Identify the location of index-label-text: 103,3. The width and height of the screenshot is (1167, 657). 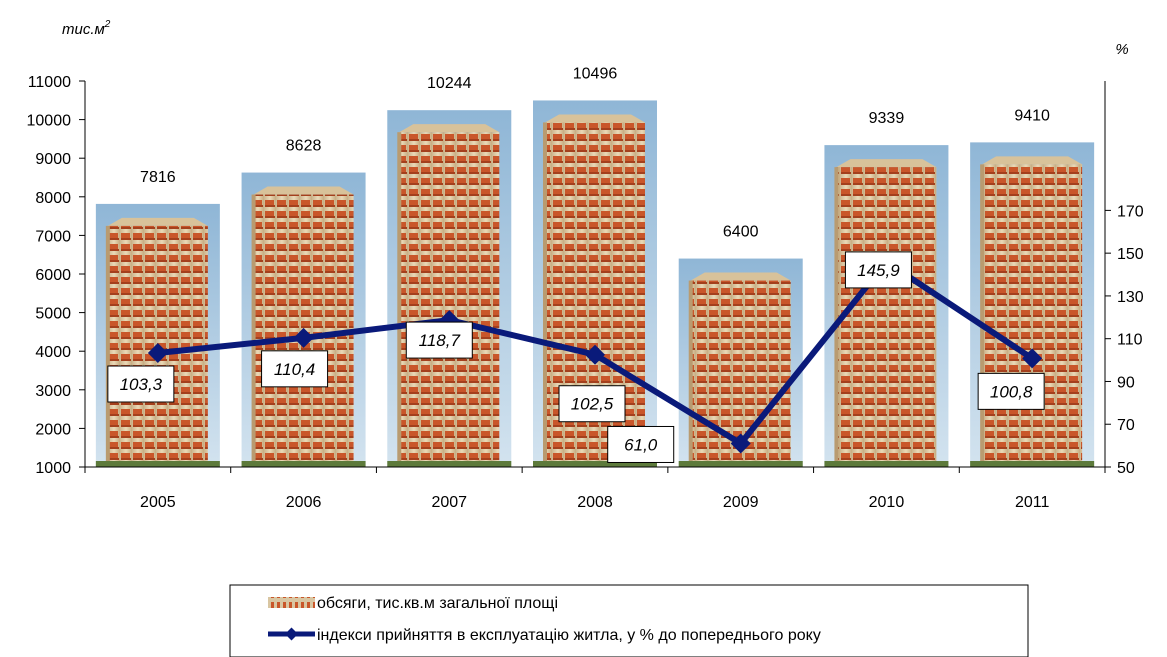
(141, 384).